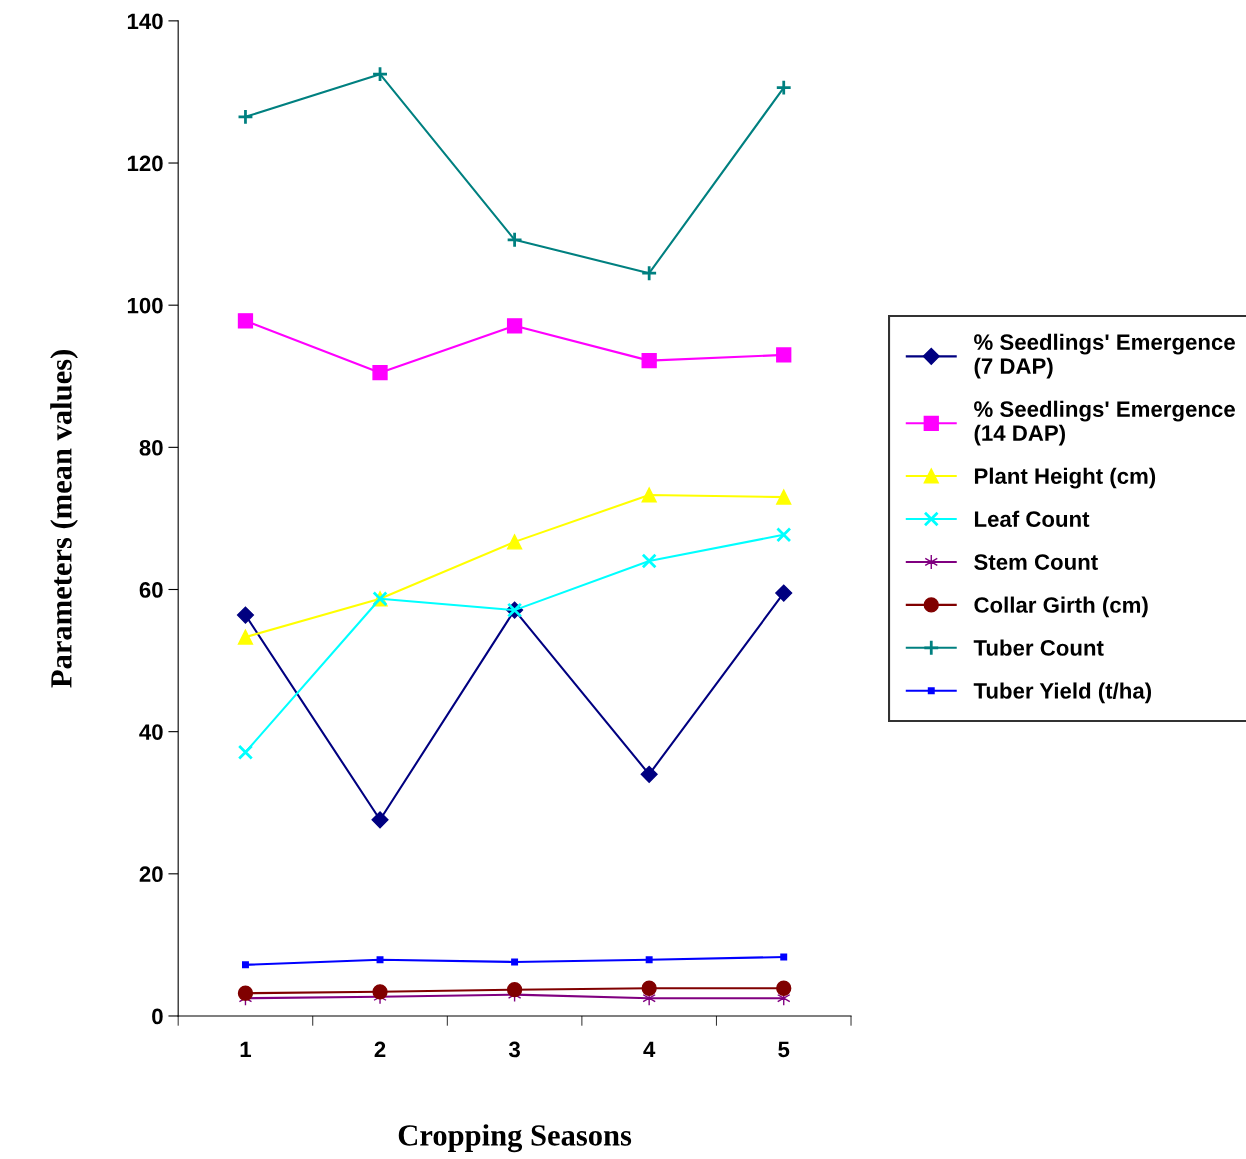 The image size is (1246, 1159). Describe the element at coordinates (514, 1049) in the screenshot. I see `x-tick-label: 3` at that location.